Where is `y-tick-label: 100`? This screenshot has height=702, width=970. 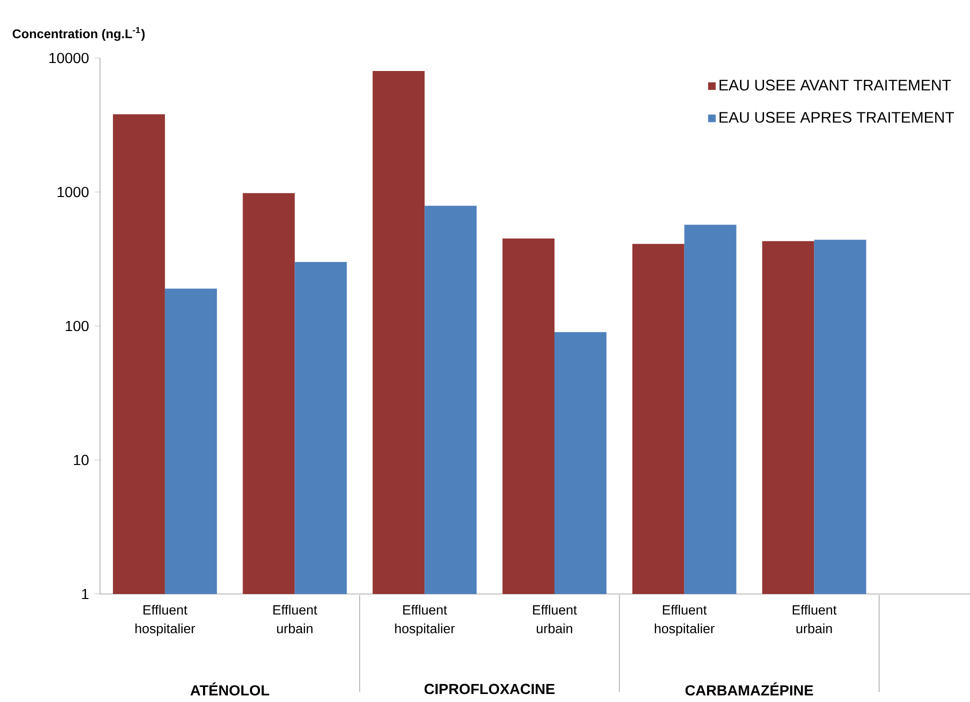
y-tick-label: 100 is located at coordinates (77, 326).